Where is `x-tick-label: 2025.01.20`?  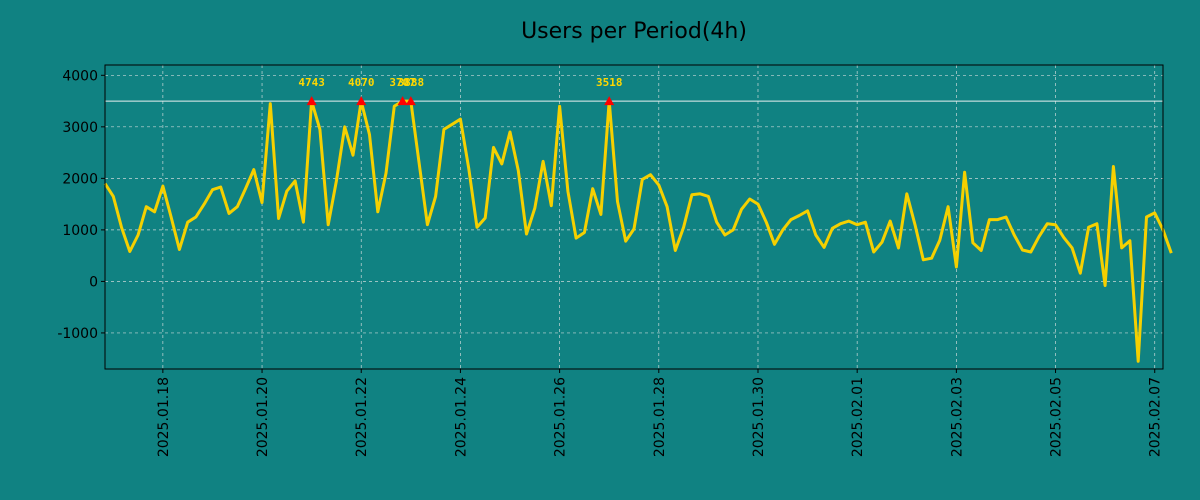 x-tick-label: 2025.01.20 is located at coordinates (263, 417).